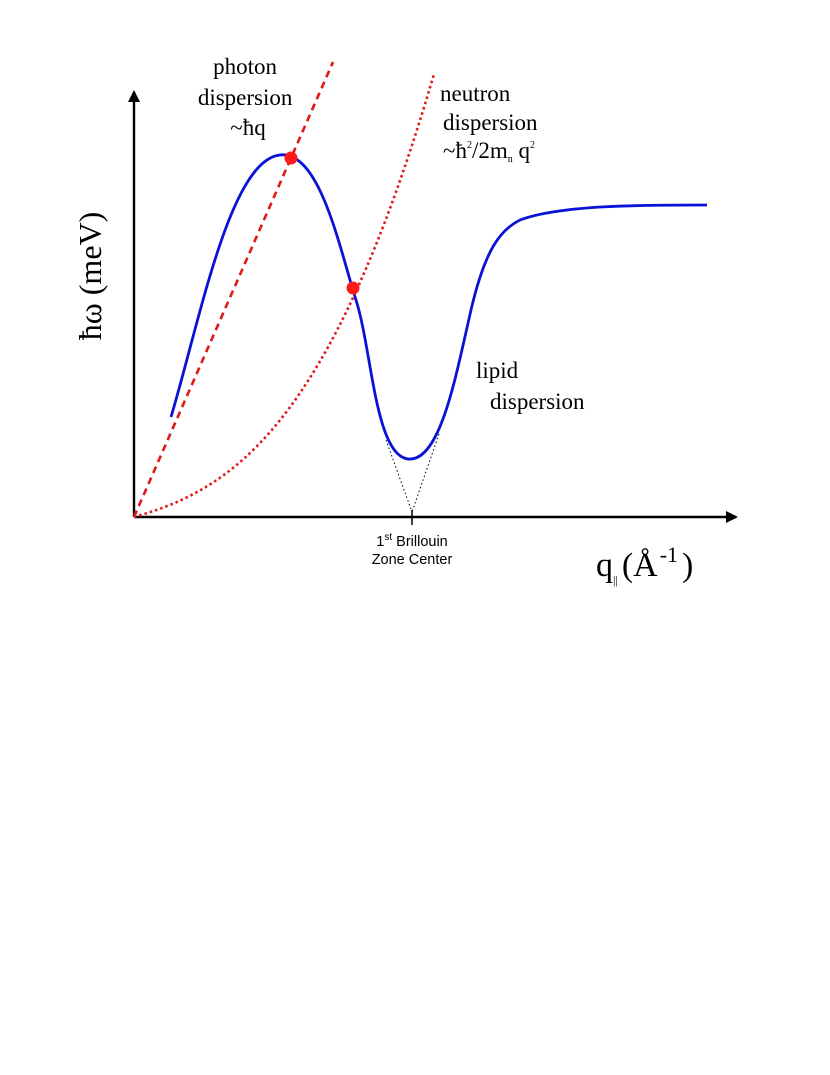  Describe the element at coordinates (490, 122) in the screenshot. I see `neutron-label-line2: dispersion` at that location.